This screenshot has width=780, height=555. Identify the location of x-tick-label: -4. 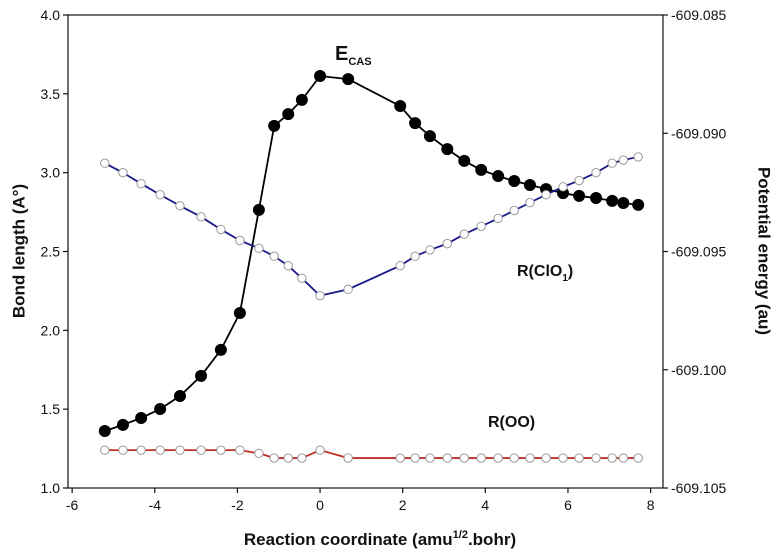
(155, 505).